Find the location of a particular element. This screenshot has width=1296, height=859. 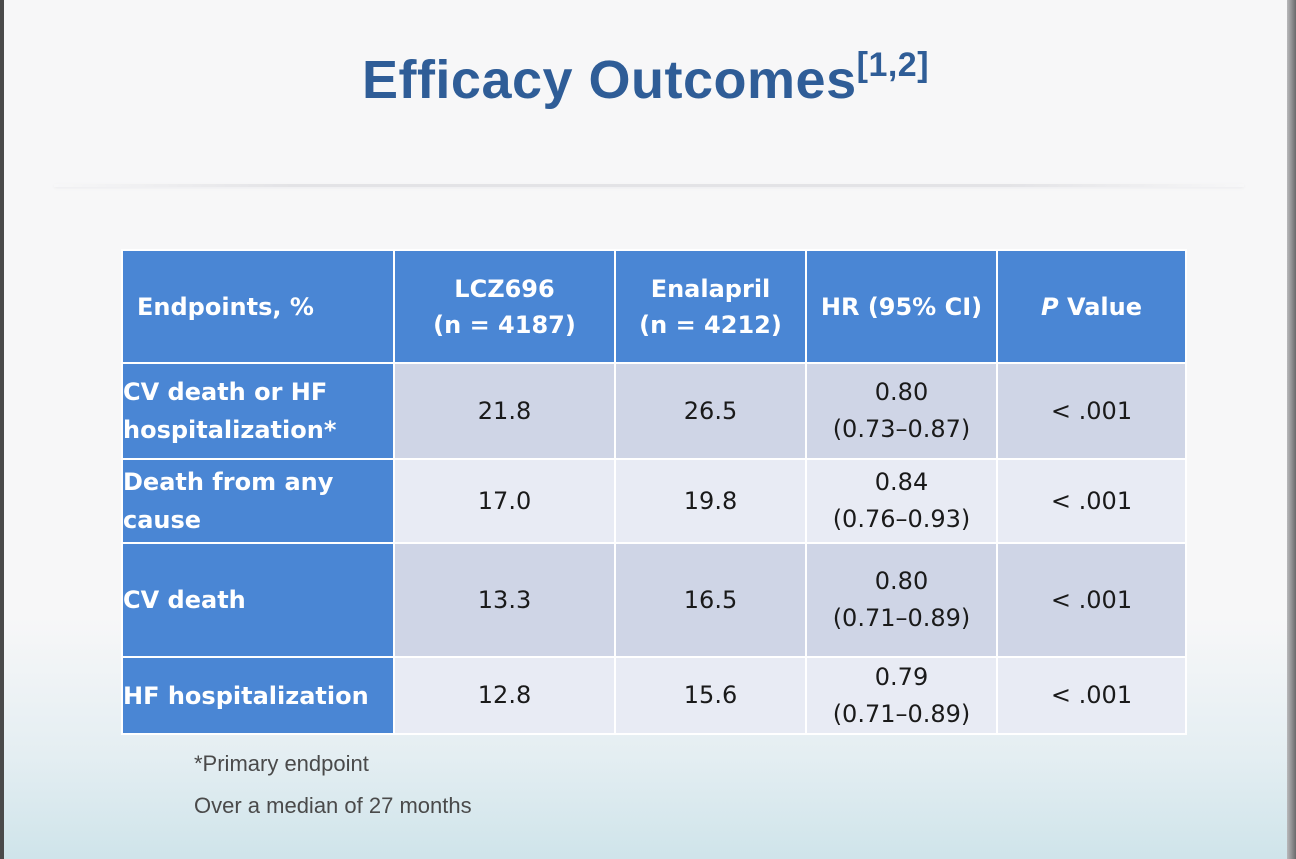

title-references: [1,2] is located at coordinates (893, 65).